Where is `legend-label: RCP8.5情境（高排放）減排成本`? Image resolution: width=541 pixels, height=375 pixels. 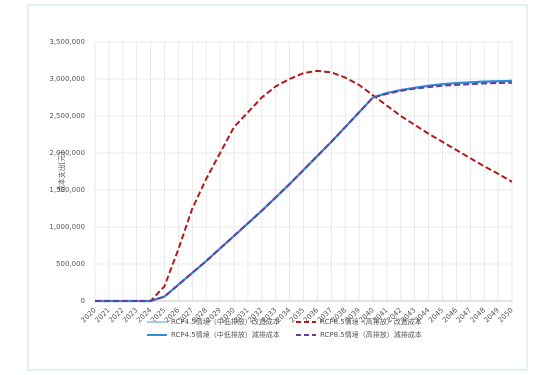 legend-label: RCP8.5情境（高排放）減排成本 is located at coordinates (371, 334).